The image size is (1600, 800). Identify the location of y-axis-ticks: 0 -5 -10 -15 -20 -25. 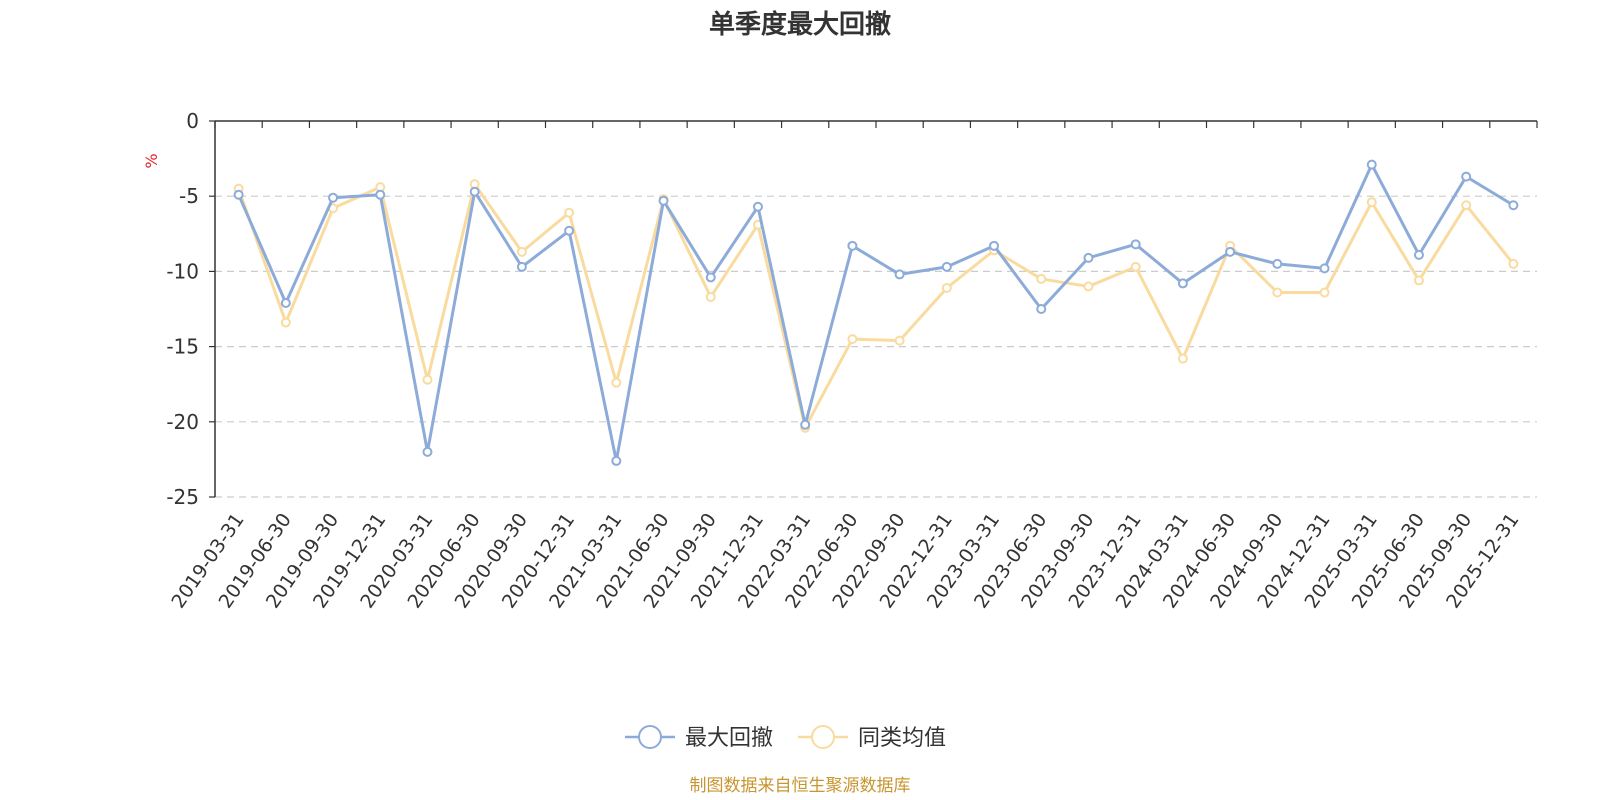
(182, 309).